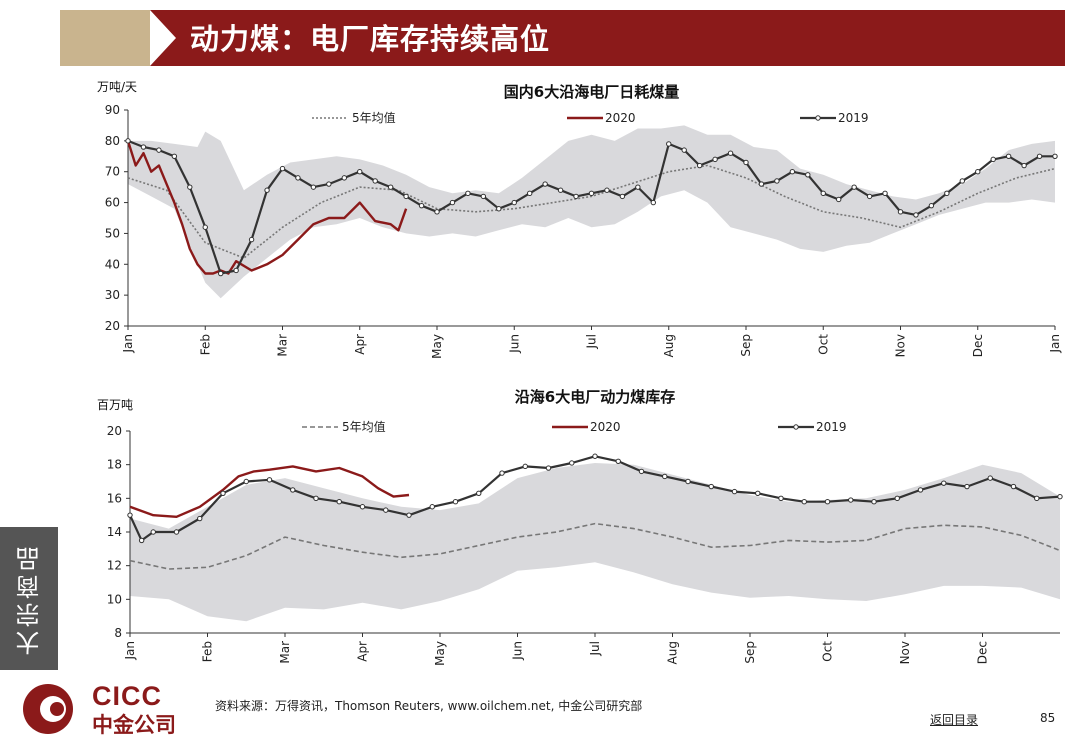 The width and height of the screenshot is (1080, 754). I want to click on y-tick-label: 20, so click(112, 326).